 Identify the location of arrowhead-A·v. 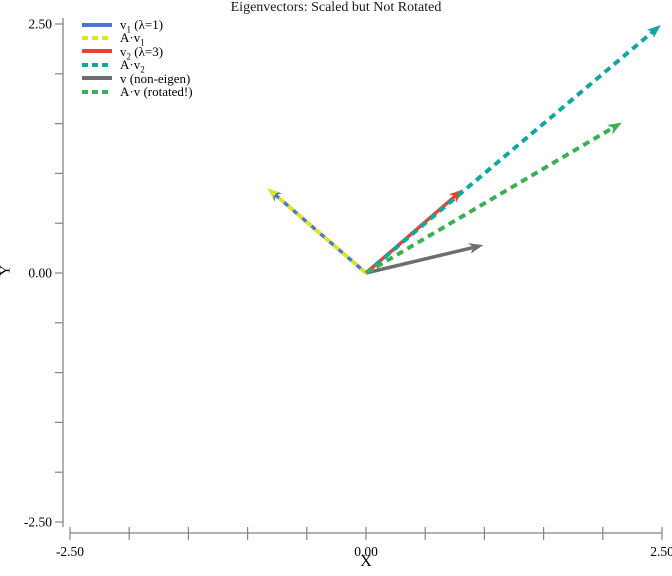
(614, 128).